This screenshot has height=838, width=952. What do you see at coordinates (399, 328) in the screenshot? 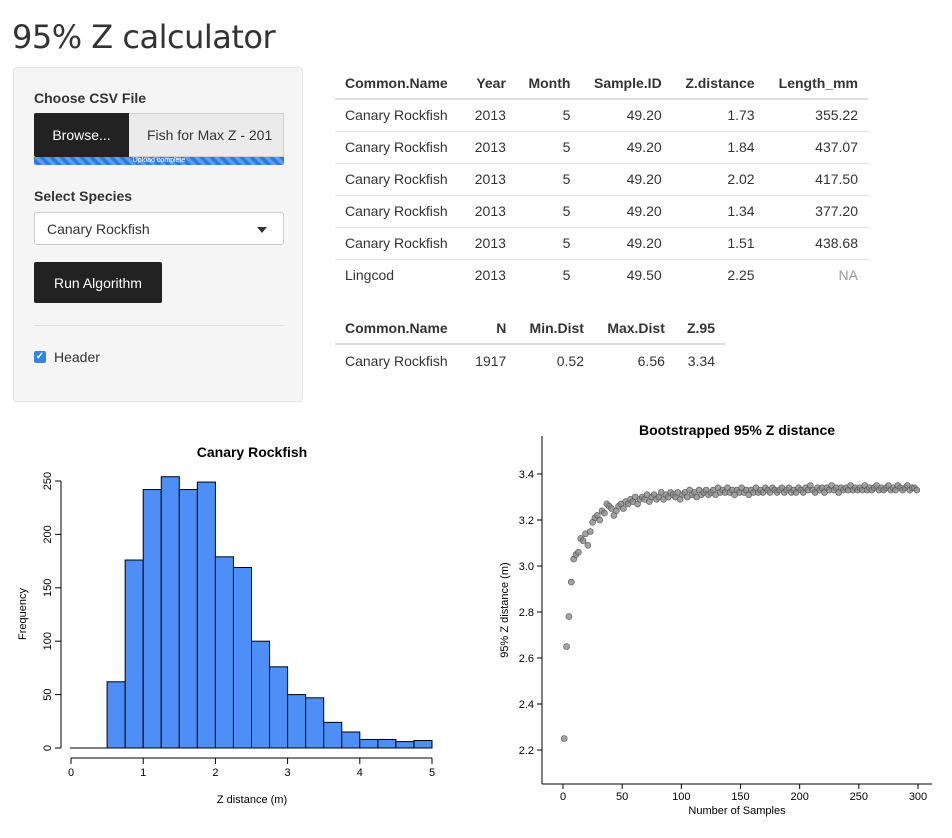
I see `summary-table-column-header: Common.Name` at bounding box center [399, 328].